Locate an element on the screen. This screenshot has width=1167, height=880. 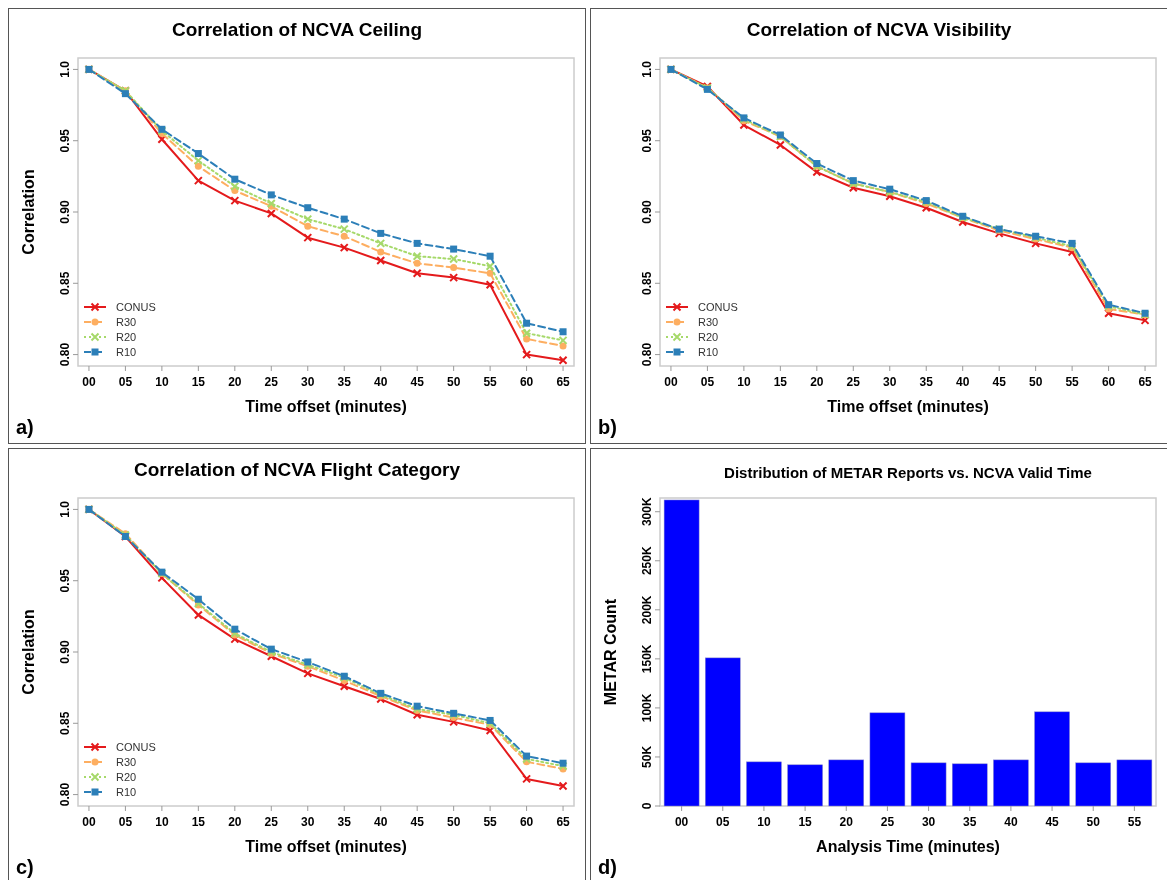
y-tick-label: 0 is located at coordinates (647, 806).